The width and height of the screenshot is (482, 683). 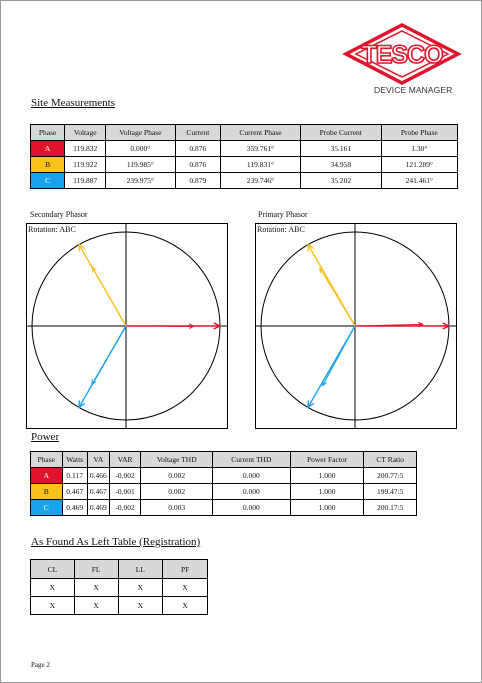 I want to click on current-phase-cell: 119.831°, so click(x=260, y=164).